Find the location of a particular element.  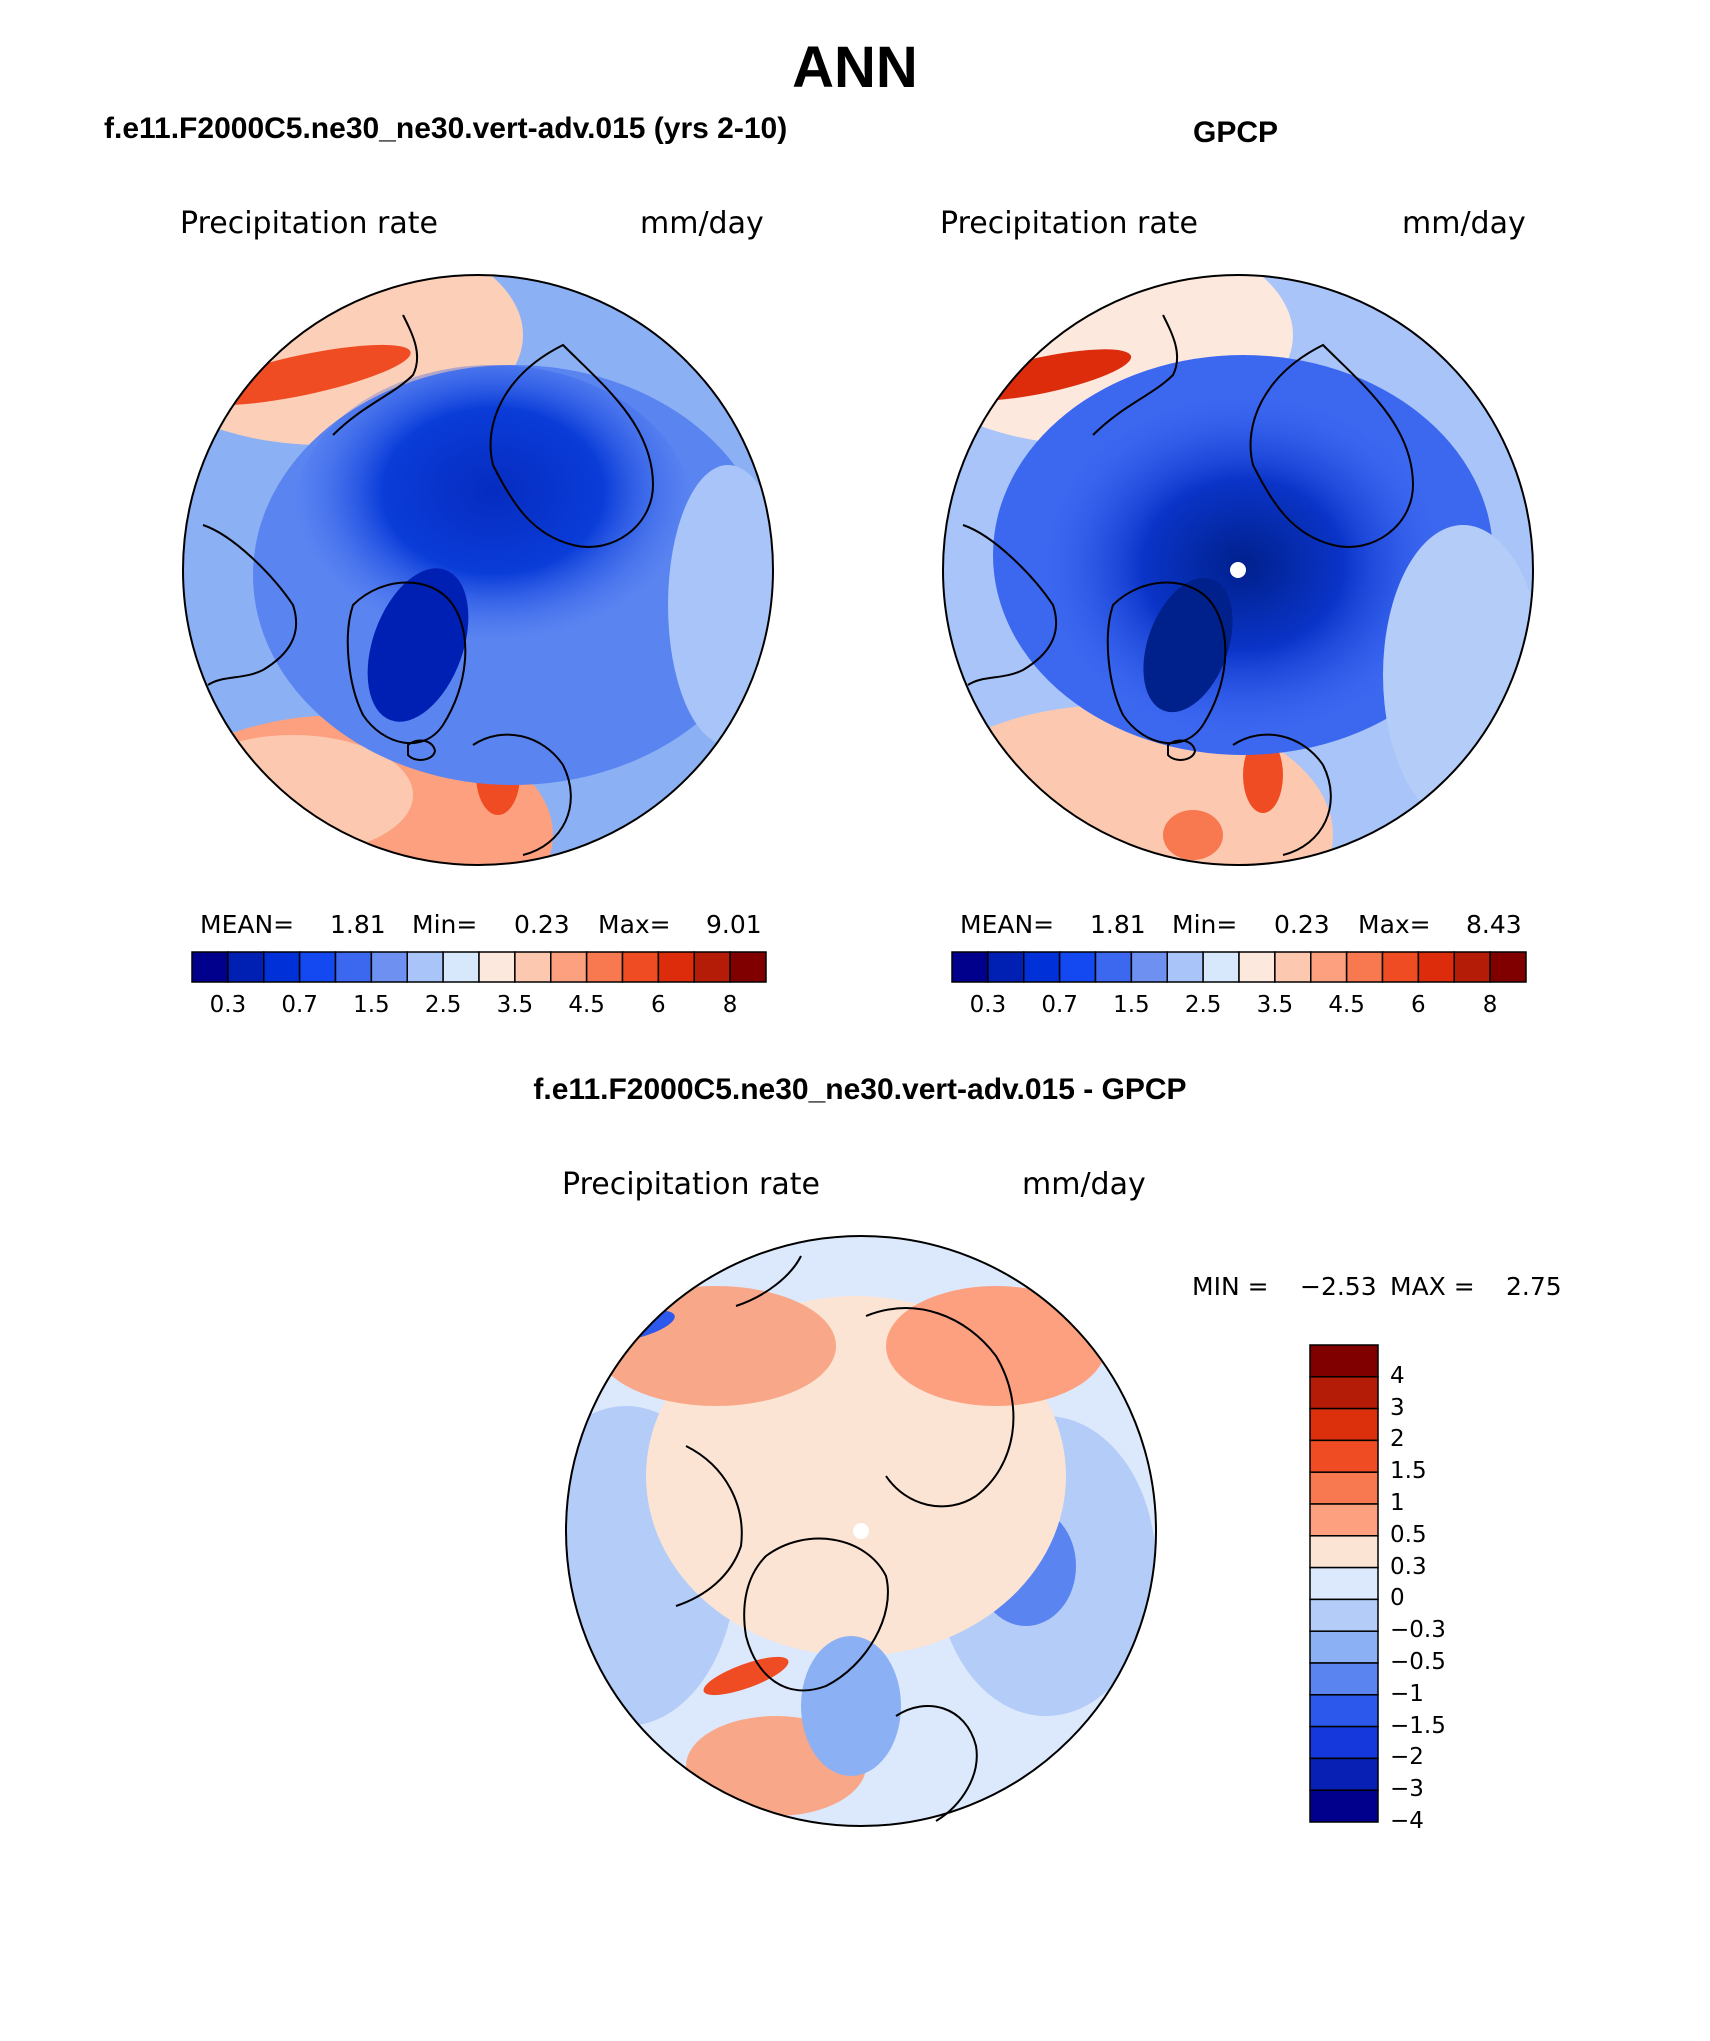

diff-canada-coast is located at coordinates (709, 1526).